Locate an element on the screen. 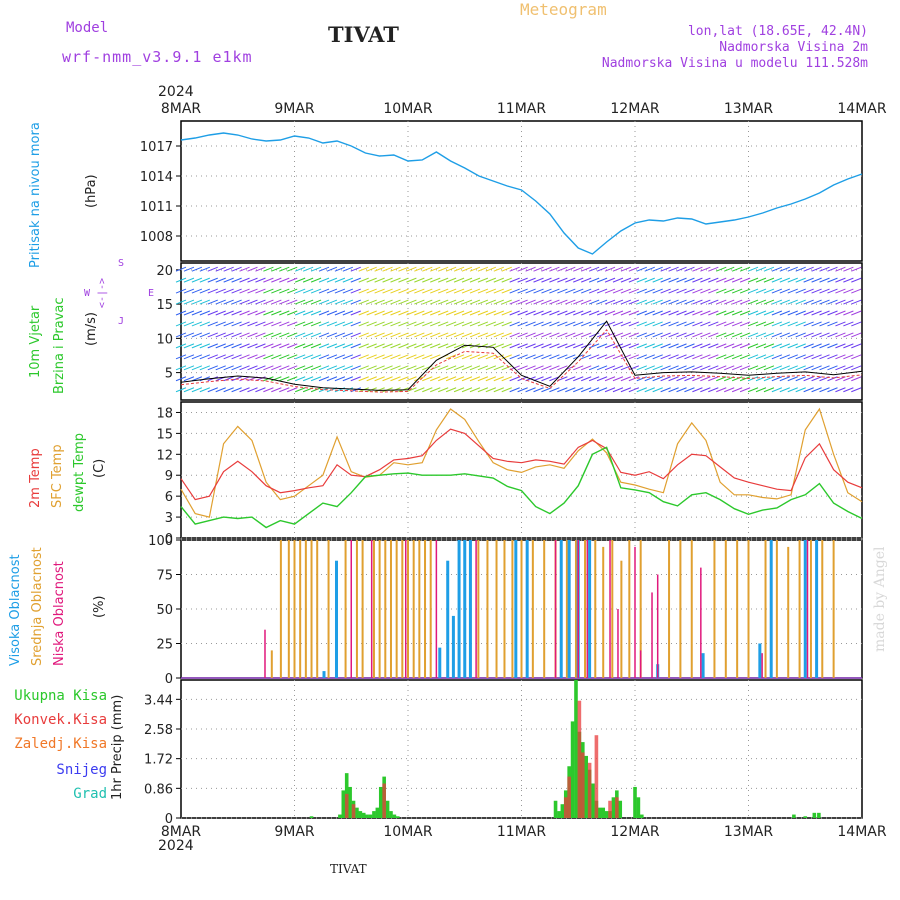  y-tick-label: 50 is located at coordinates (164, 610).